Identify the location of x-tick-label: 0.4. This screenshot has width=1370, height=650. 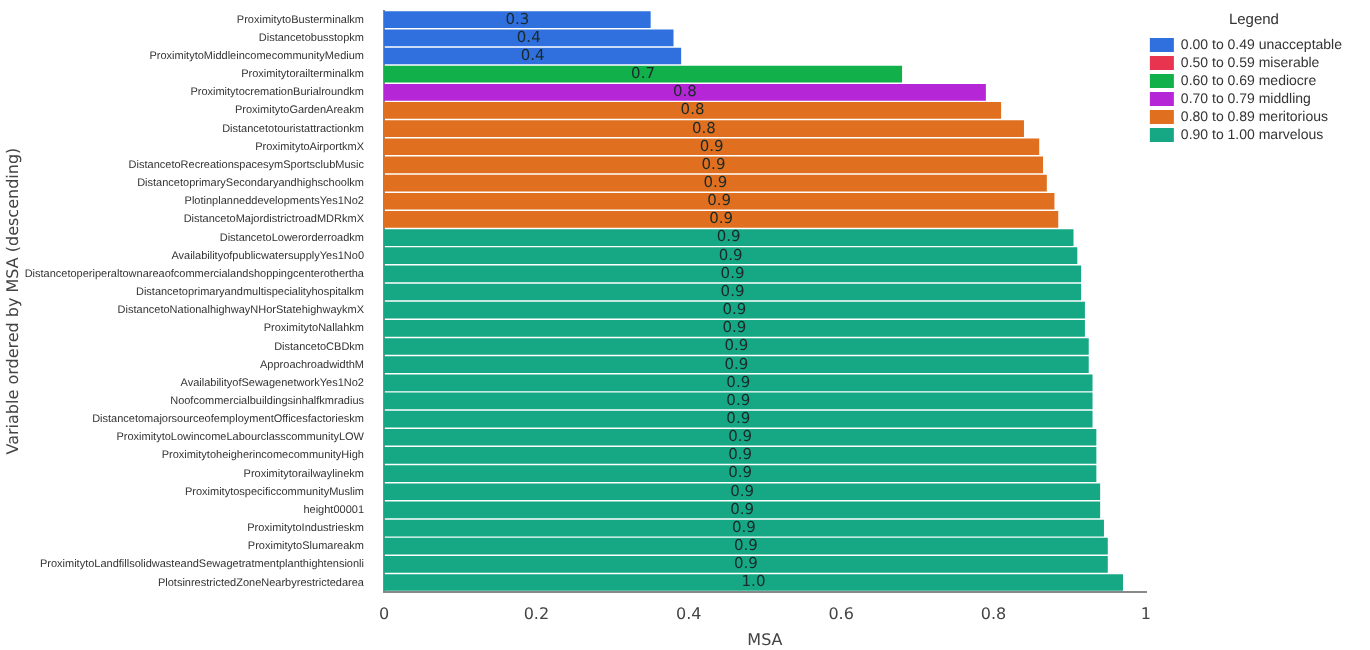
(689, 614).